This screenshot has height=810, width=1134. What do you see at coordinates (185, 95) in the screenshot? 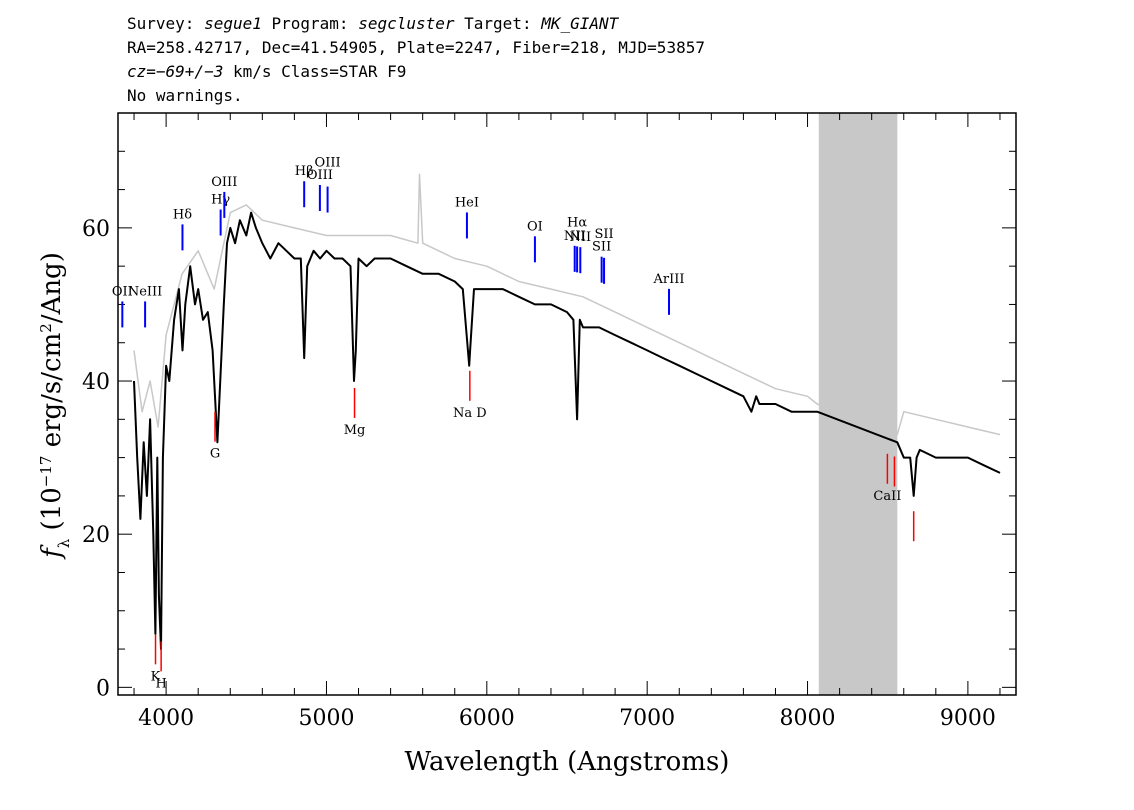
I see `header-line-4: No warnings.` at bounding box center [185, 95].